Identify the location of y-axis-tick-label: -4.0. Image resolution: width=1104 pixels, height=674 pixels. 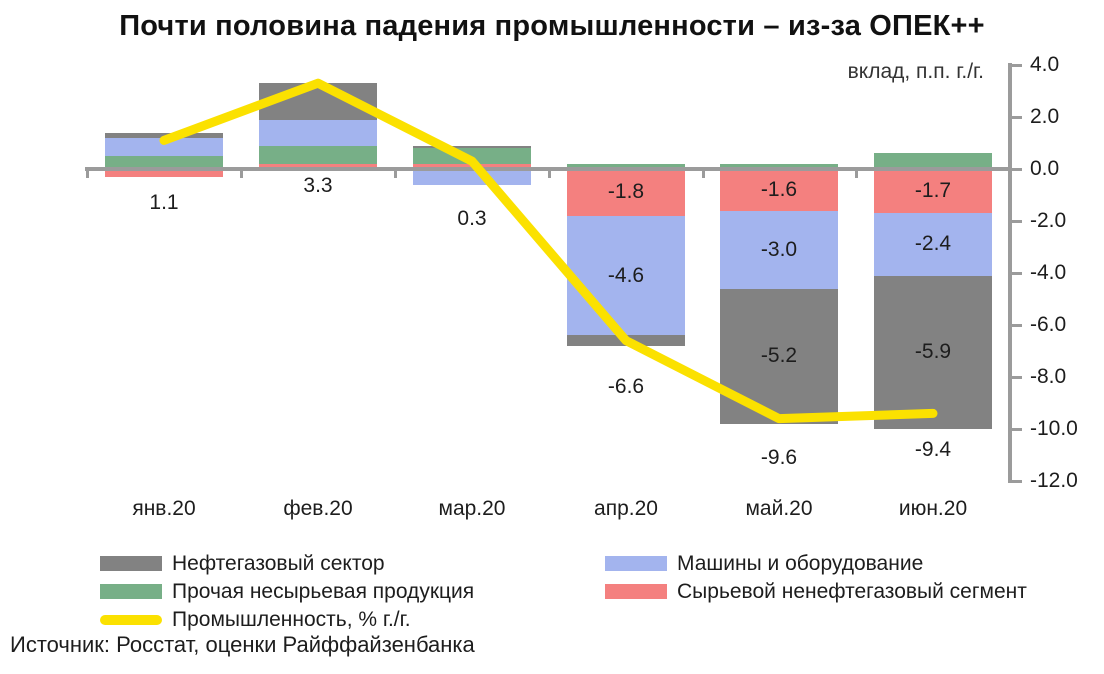
(1048, 272).